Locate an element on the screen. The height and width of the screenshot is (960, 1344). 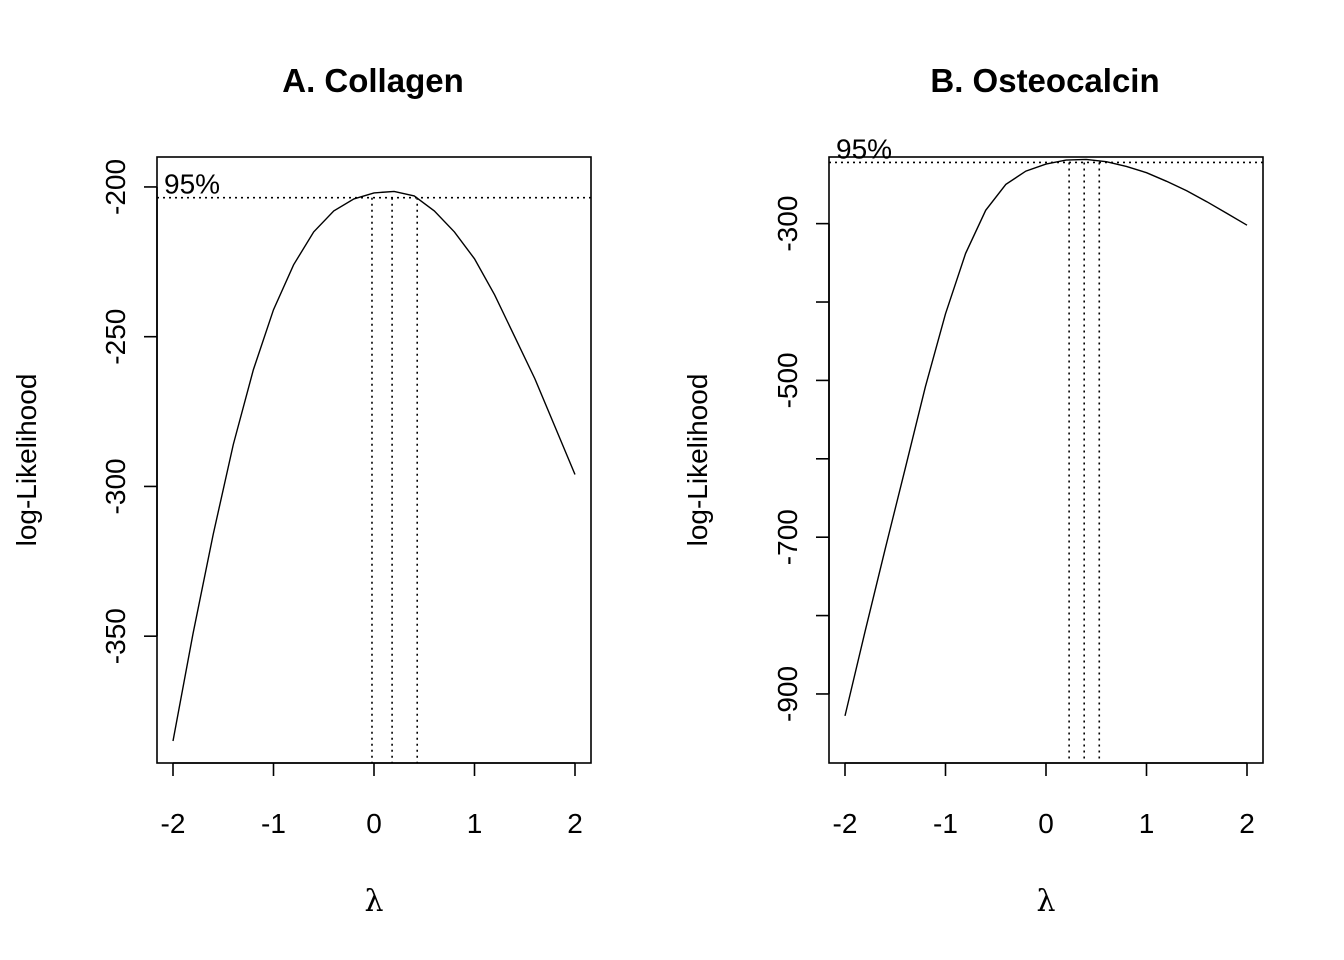
y-tick-label: -500 is located at coordinates (787, 380).